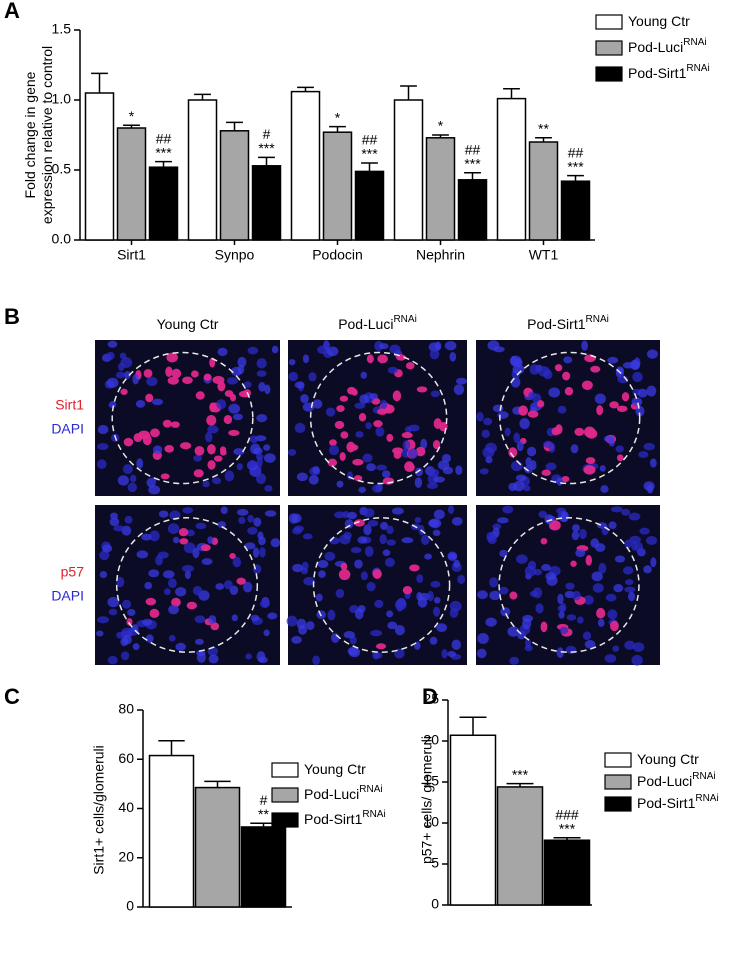 The width and height of the screenshot is (748, 968). I want to click on y-tick-label: 25, so click(431, 699).